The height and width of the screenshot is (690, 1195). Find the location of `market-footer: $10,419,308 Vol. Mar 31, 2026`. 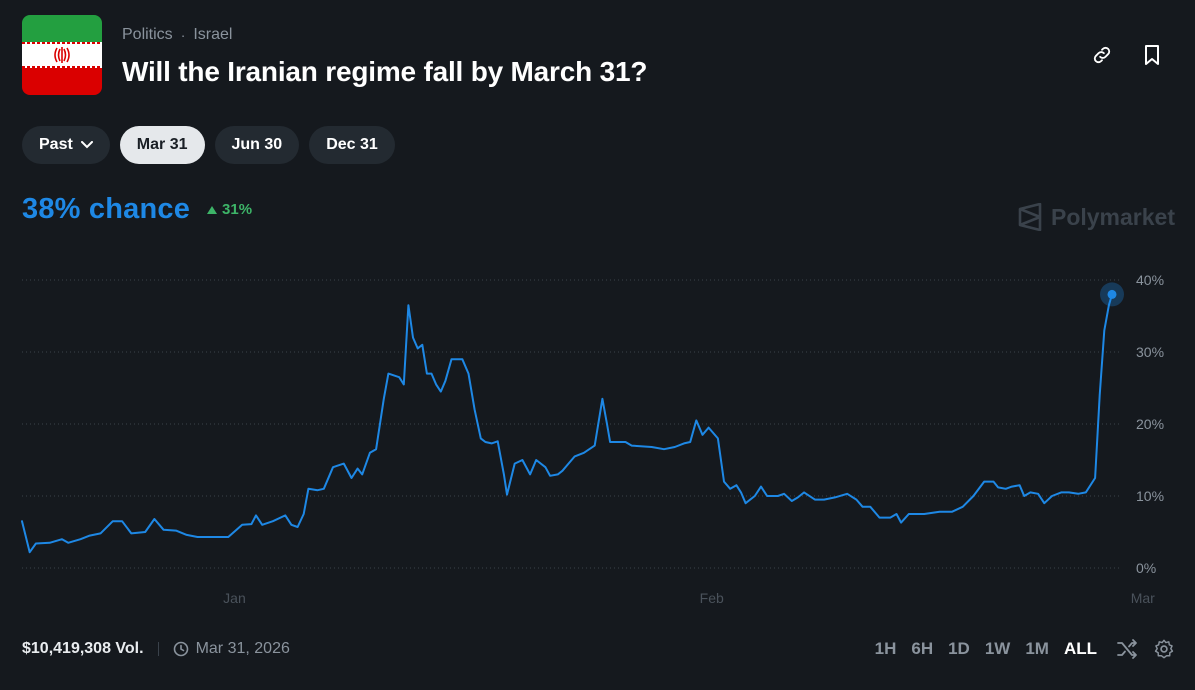

market-footer: $10,419,308 Vol. Mar 31, 2026 is located at coordinates (156, 649).